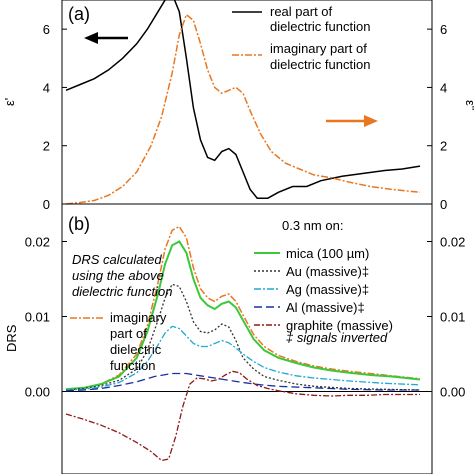 The height and width of the screenshot is (474, 474). Describe the element at coordinates (37, 317) in the screenshot. I see `b-left-tick-label: 0.01` at that location.